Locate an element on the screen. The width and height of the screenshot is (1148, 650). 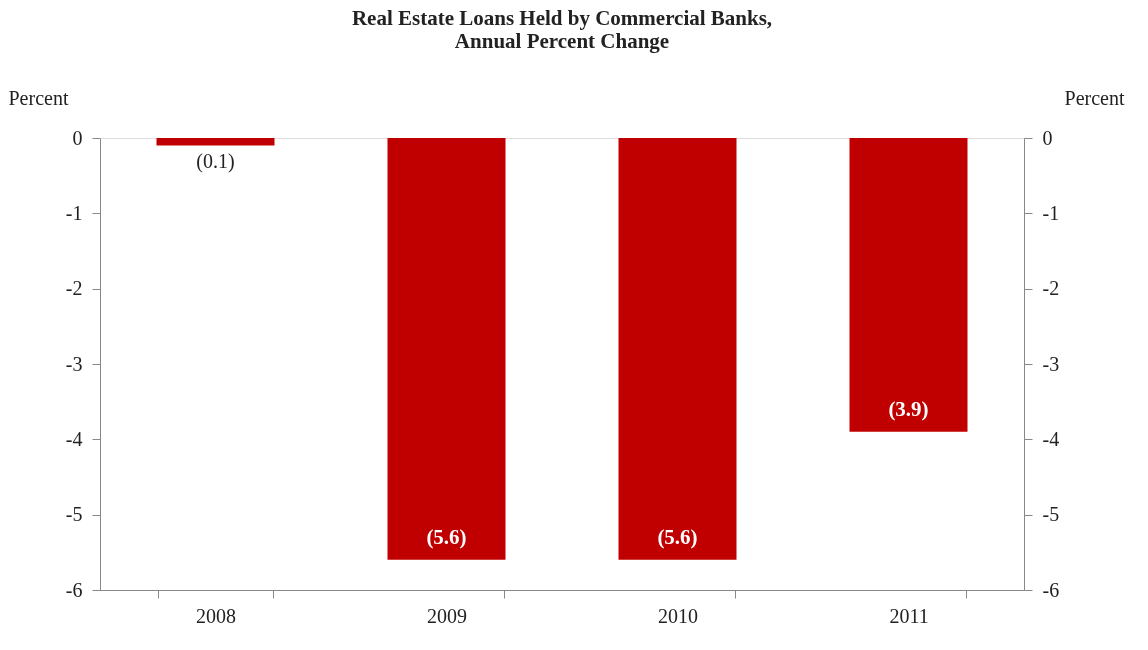
x-tick-label: 2011 is located at coordinates (909, 615).